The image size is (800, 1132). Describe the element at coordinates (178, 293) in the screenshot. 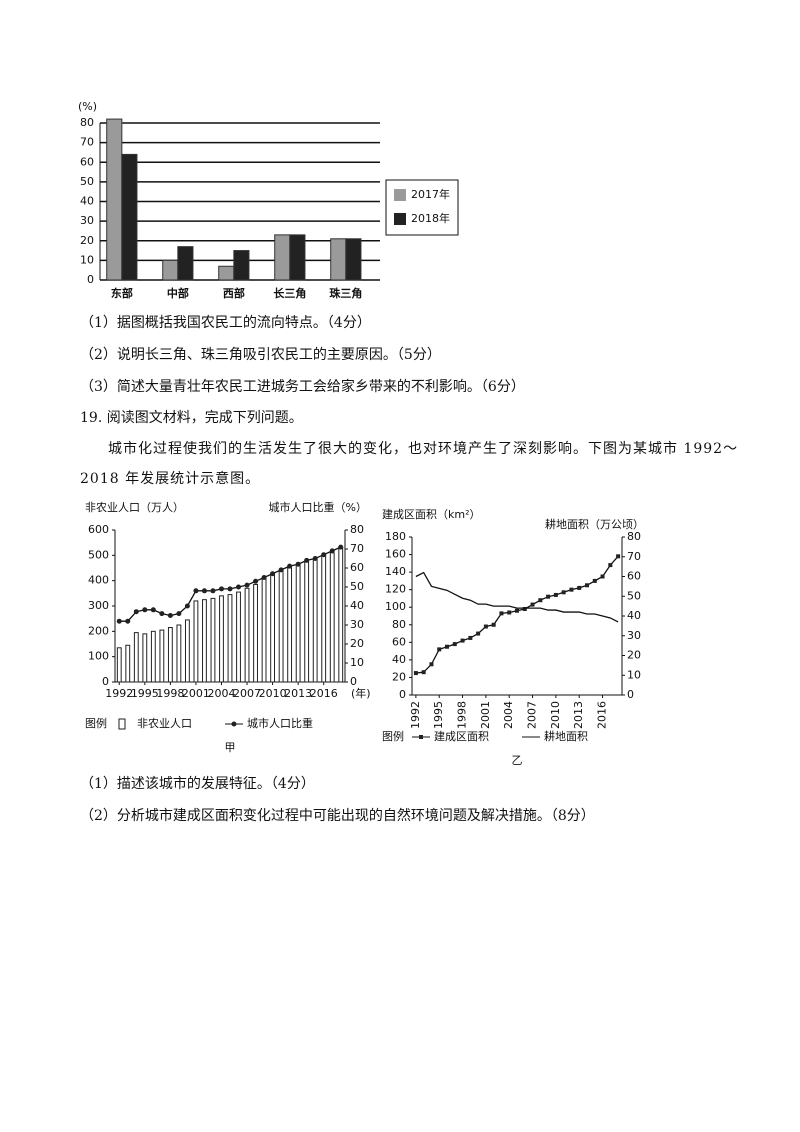

I see `x-tick-label: 中部` at that location.